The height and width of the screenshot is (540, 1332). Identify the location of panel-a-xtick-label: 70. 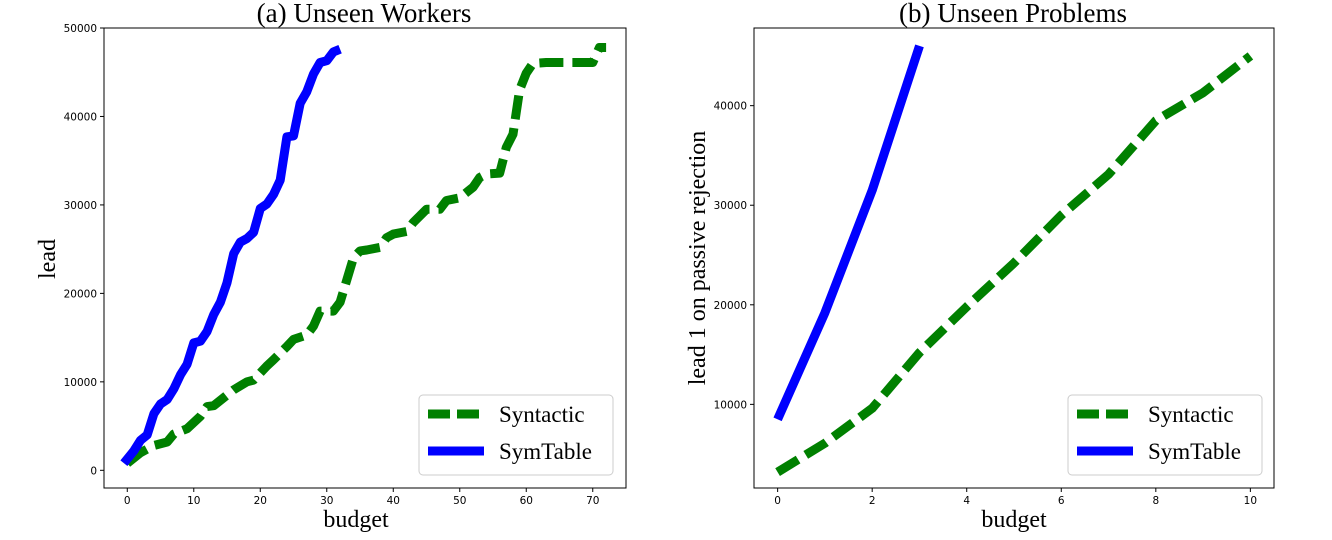
(592, 501).